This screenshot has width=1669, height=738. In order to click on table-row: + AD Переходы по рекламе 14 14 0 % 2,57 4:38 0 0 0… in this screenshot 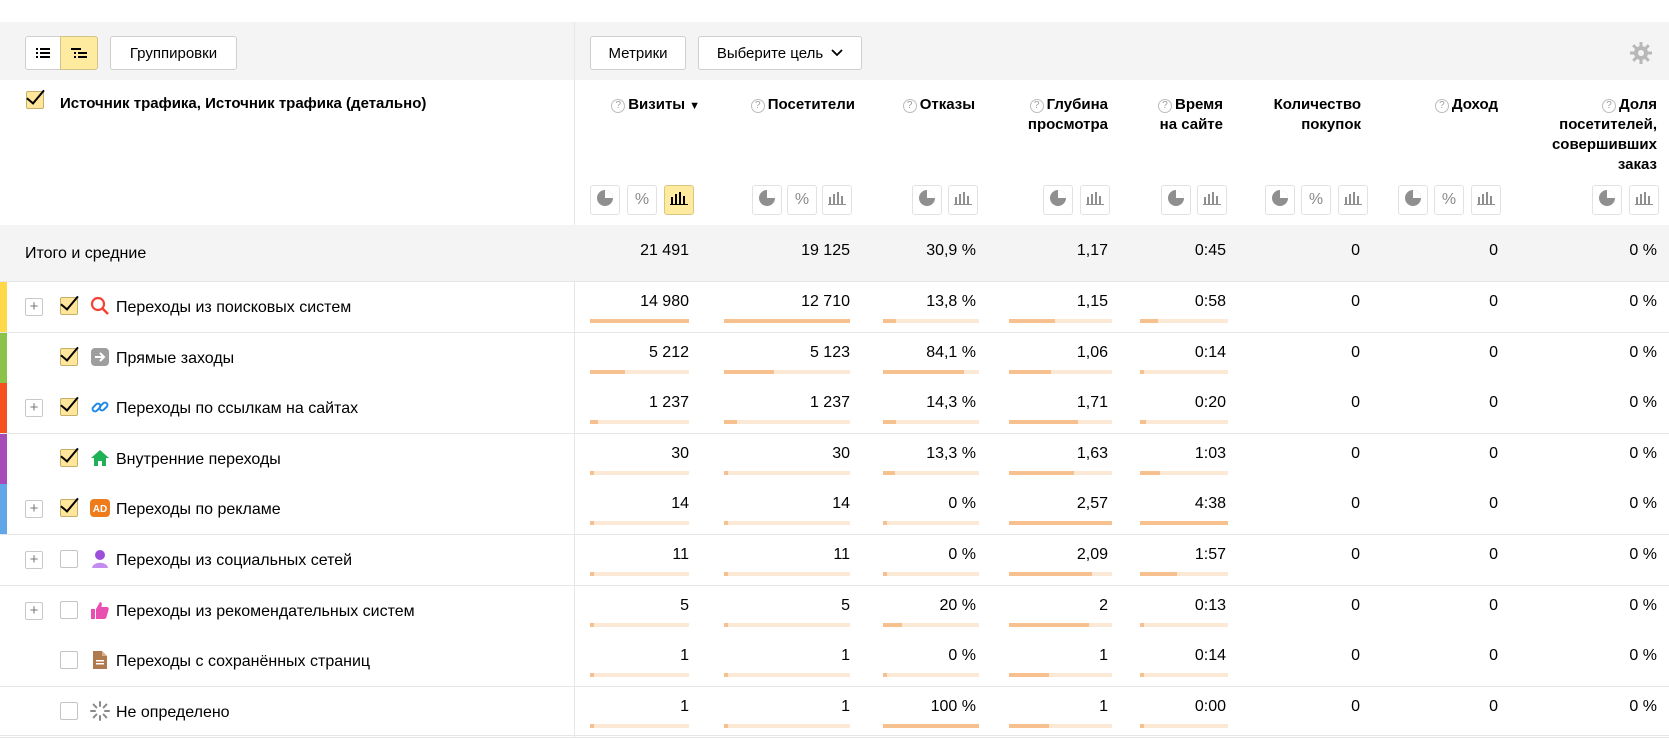, I will do `click(834, 510)`.